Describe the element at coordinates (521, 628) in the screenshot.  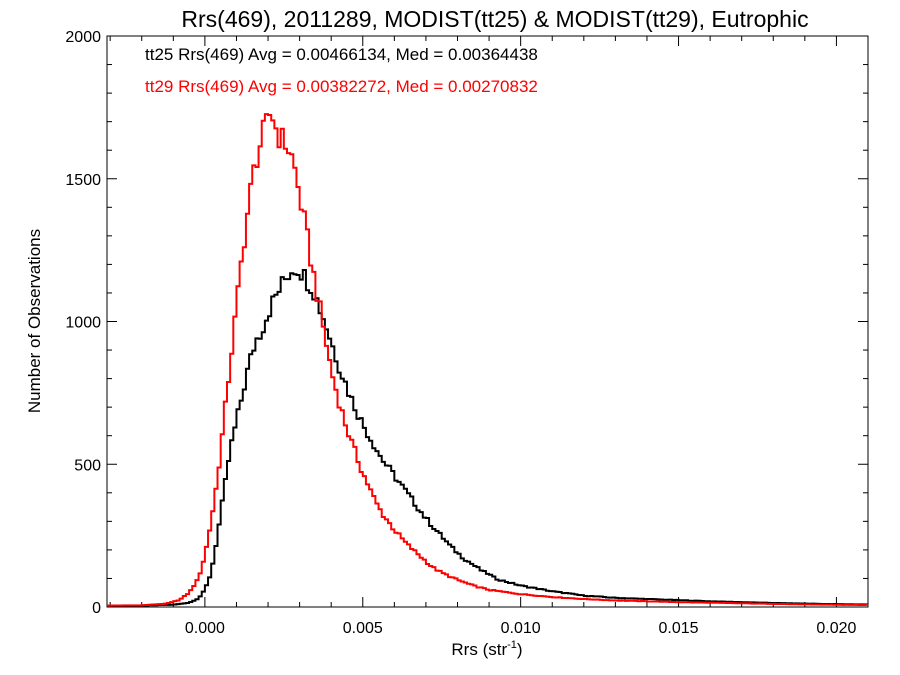
I see `x-tick-label: 0.010` at that location.